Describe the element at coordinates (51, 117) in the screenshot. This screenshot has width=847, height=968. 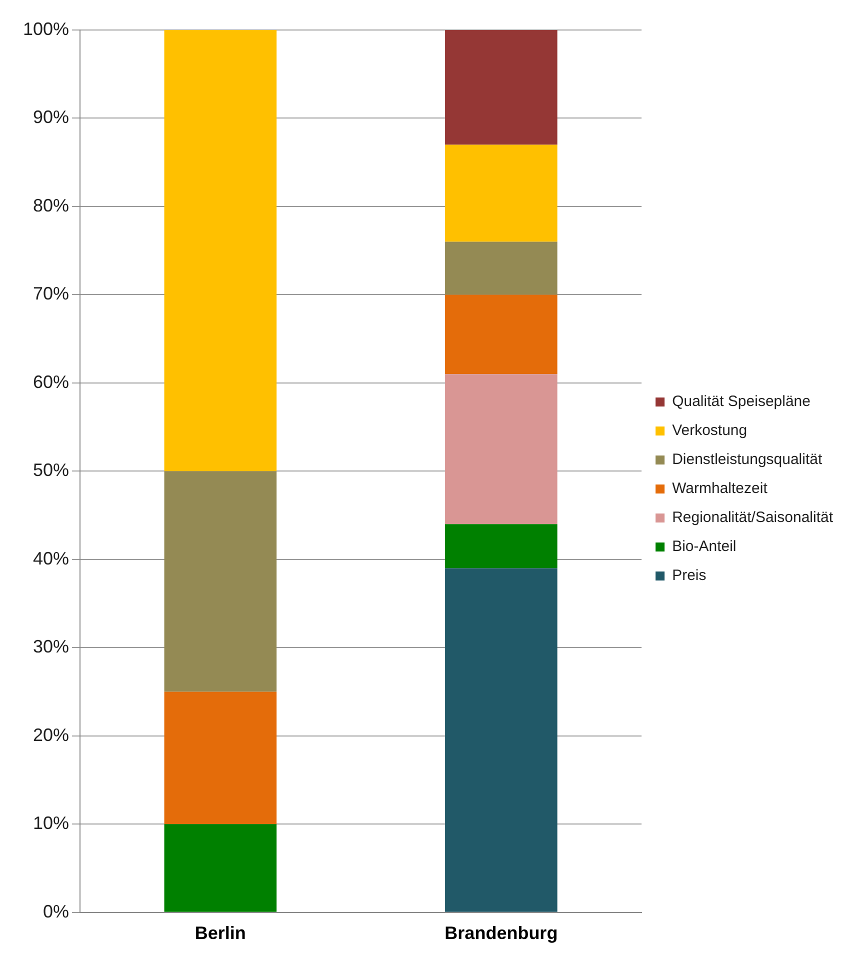
I see `y-tick-label: 90%` at that location.